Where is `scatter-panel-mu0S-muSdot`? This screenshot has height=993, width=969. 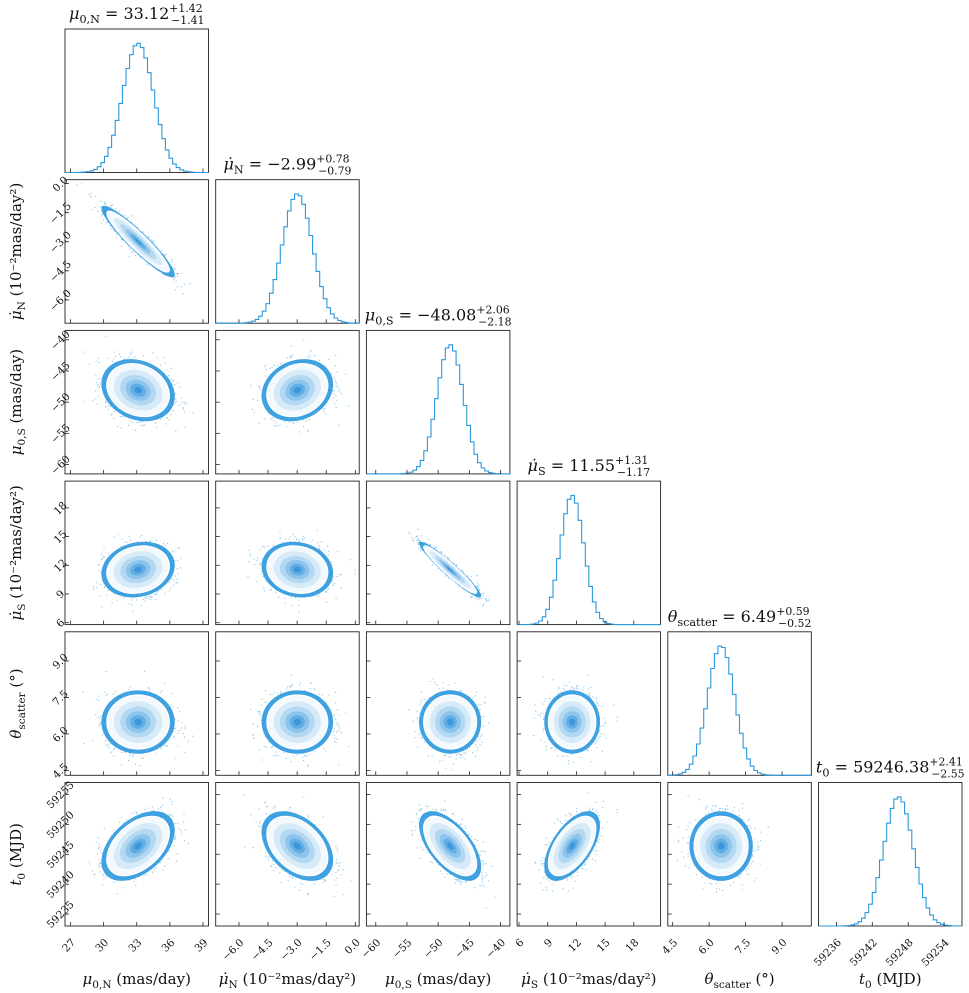
scatter-panel-mu0S-muSdot is located at coordinates (438, 553).